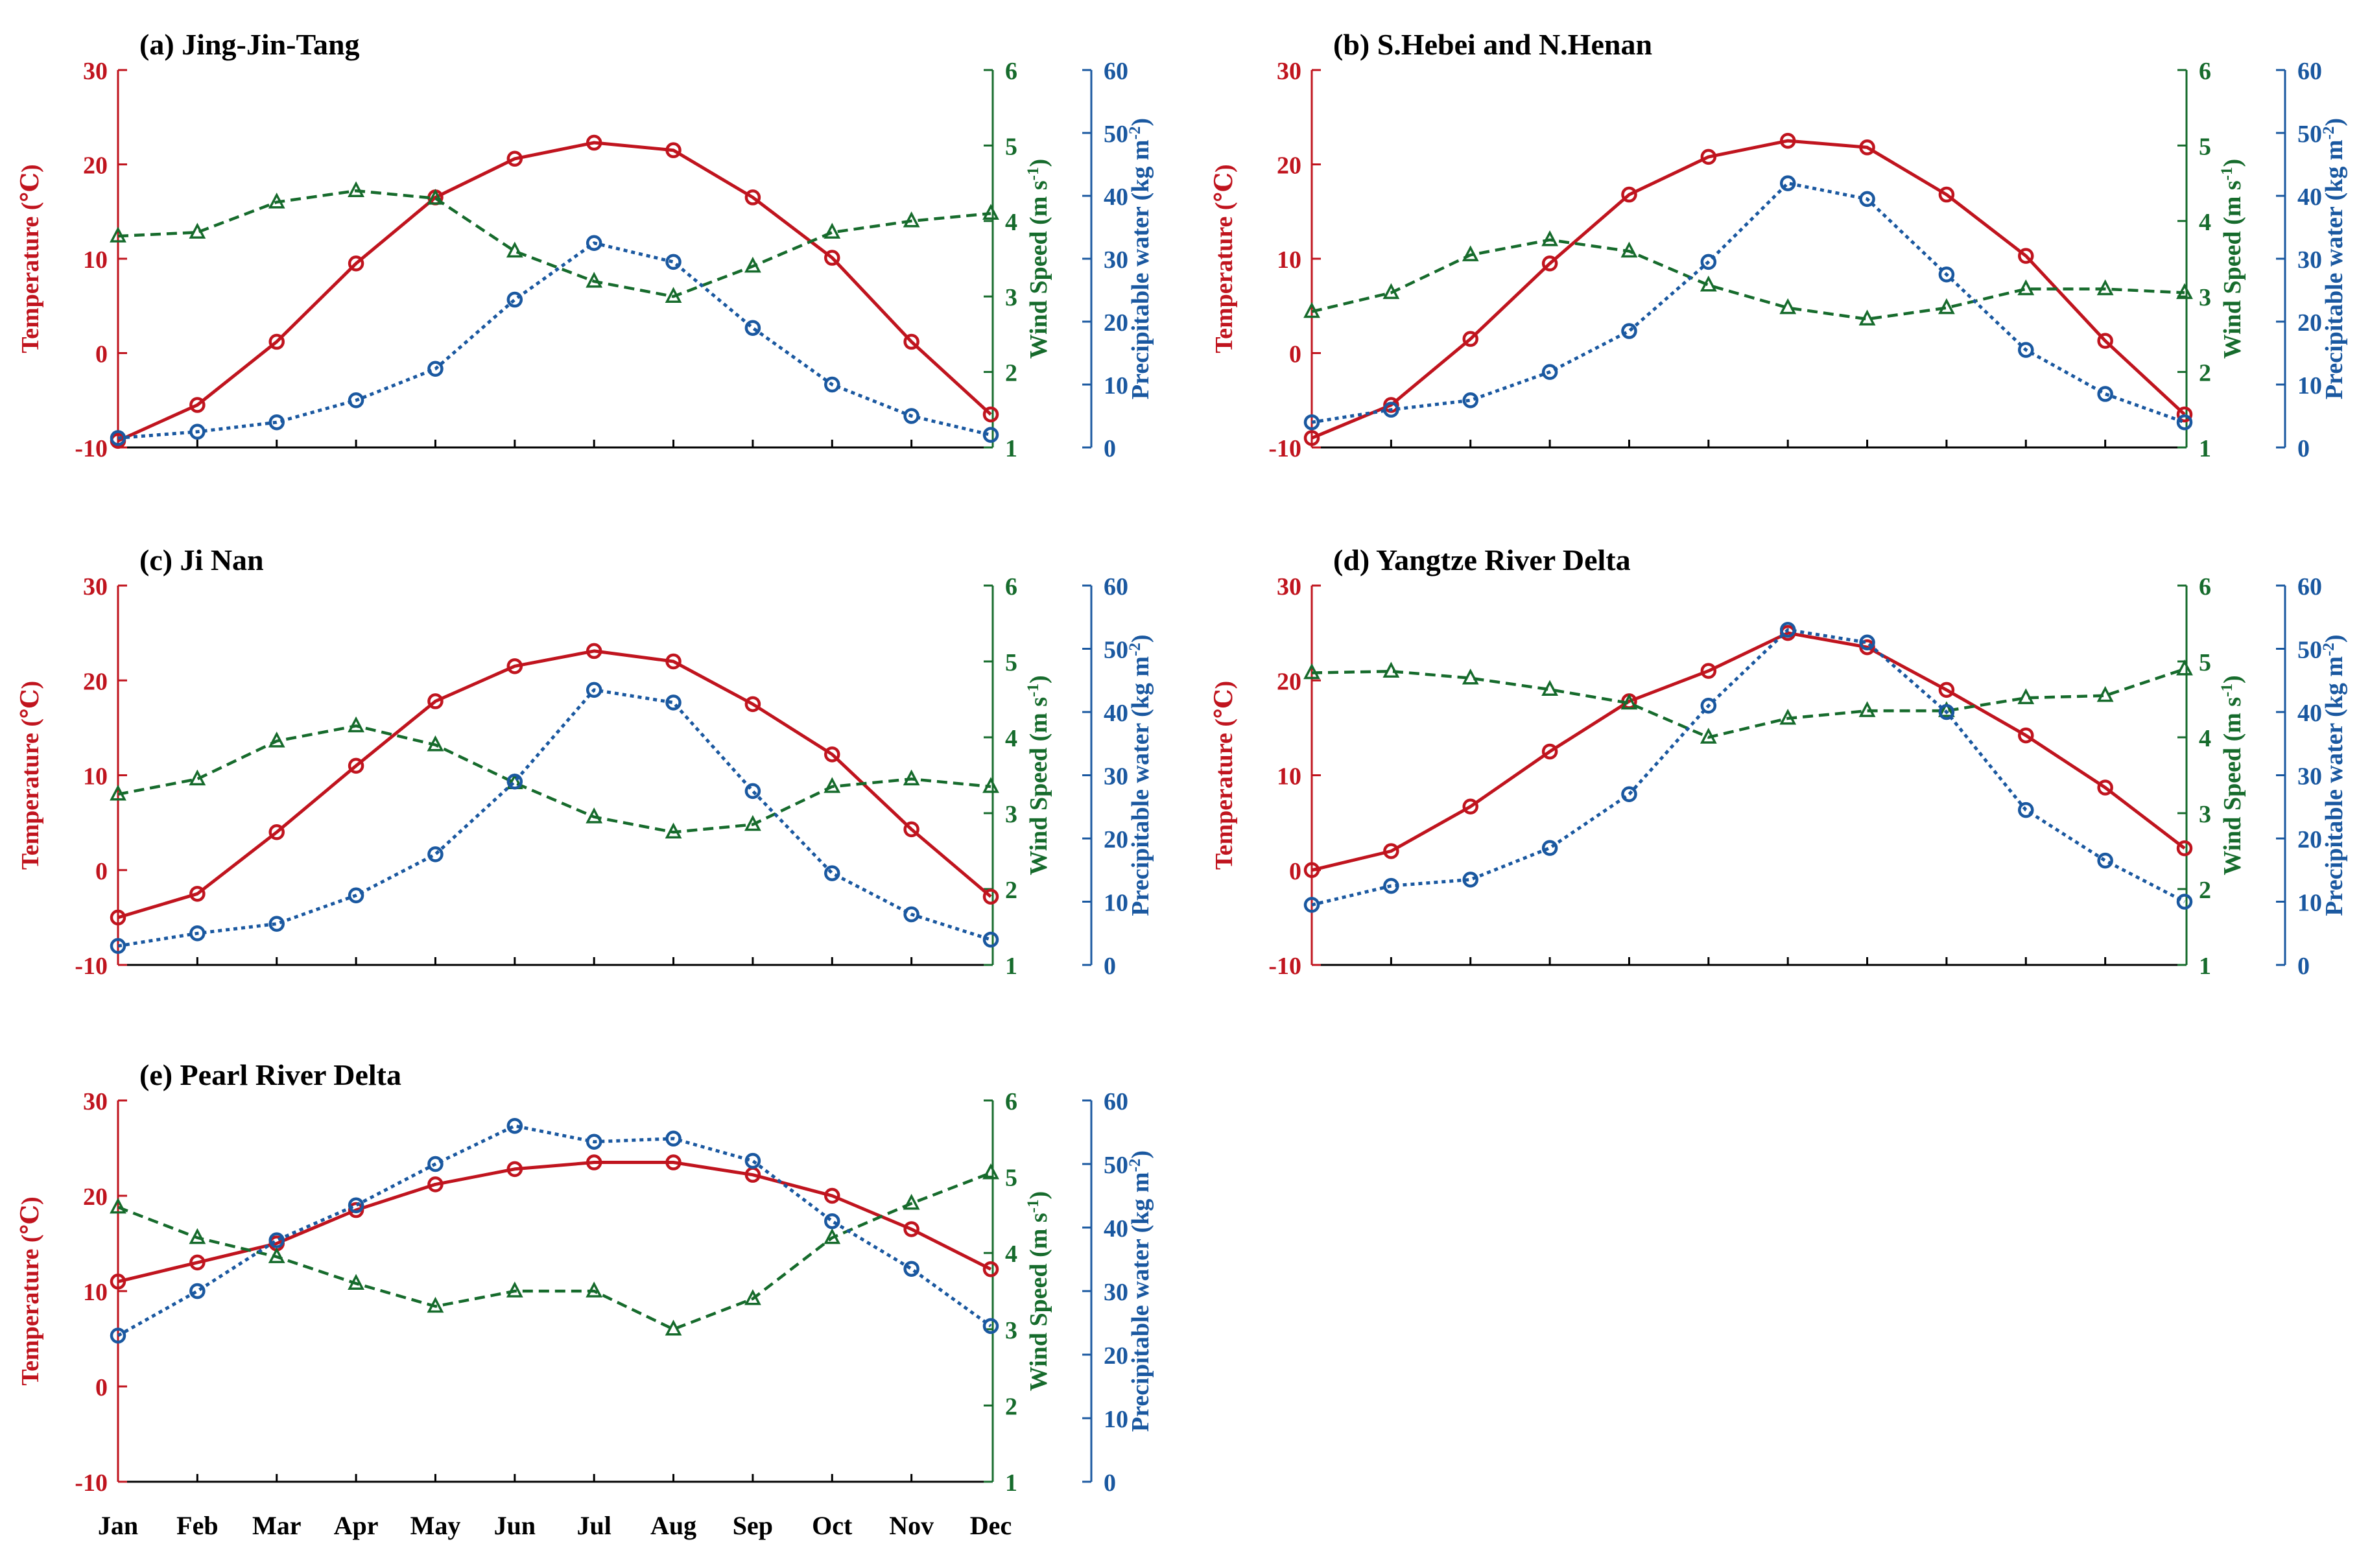 This screenshot has height=1568, width=2359. Describe the element at coordinates (1116, 197) in the screenshot. I see `water-tick-label: 40` at that location.